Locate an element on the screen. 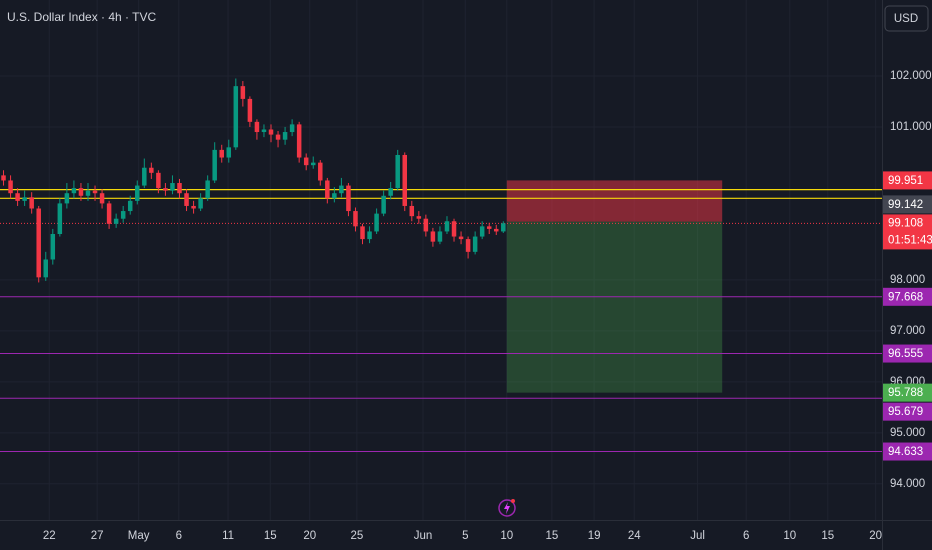 The width and height of the screenshot is (932, 550). y-tick-label: 102.000 is located at coordinates (911, 76).